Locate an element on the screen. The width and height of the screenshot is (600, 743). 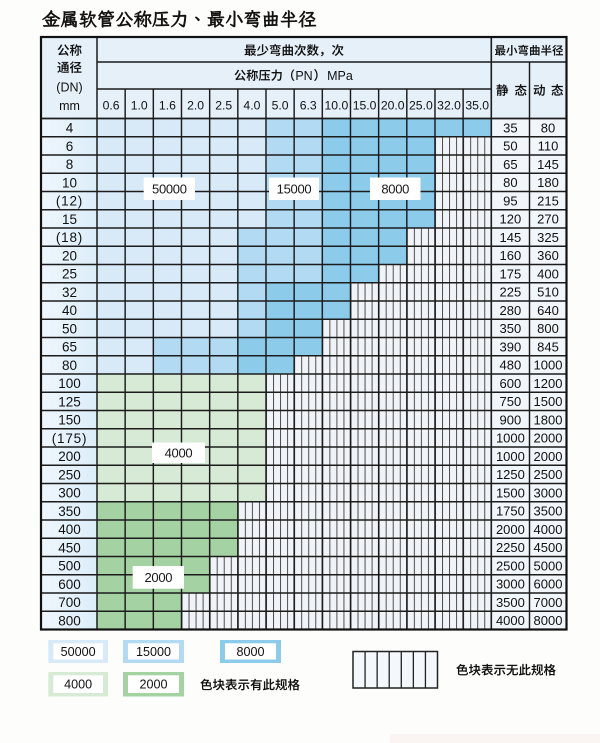
svg-text: 10.0 is located at coordinates (337, 105).